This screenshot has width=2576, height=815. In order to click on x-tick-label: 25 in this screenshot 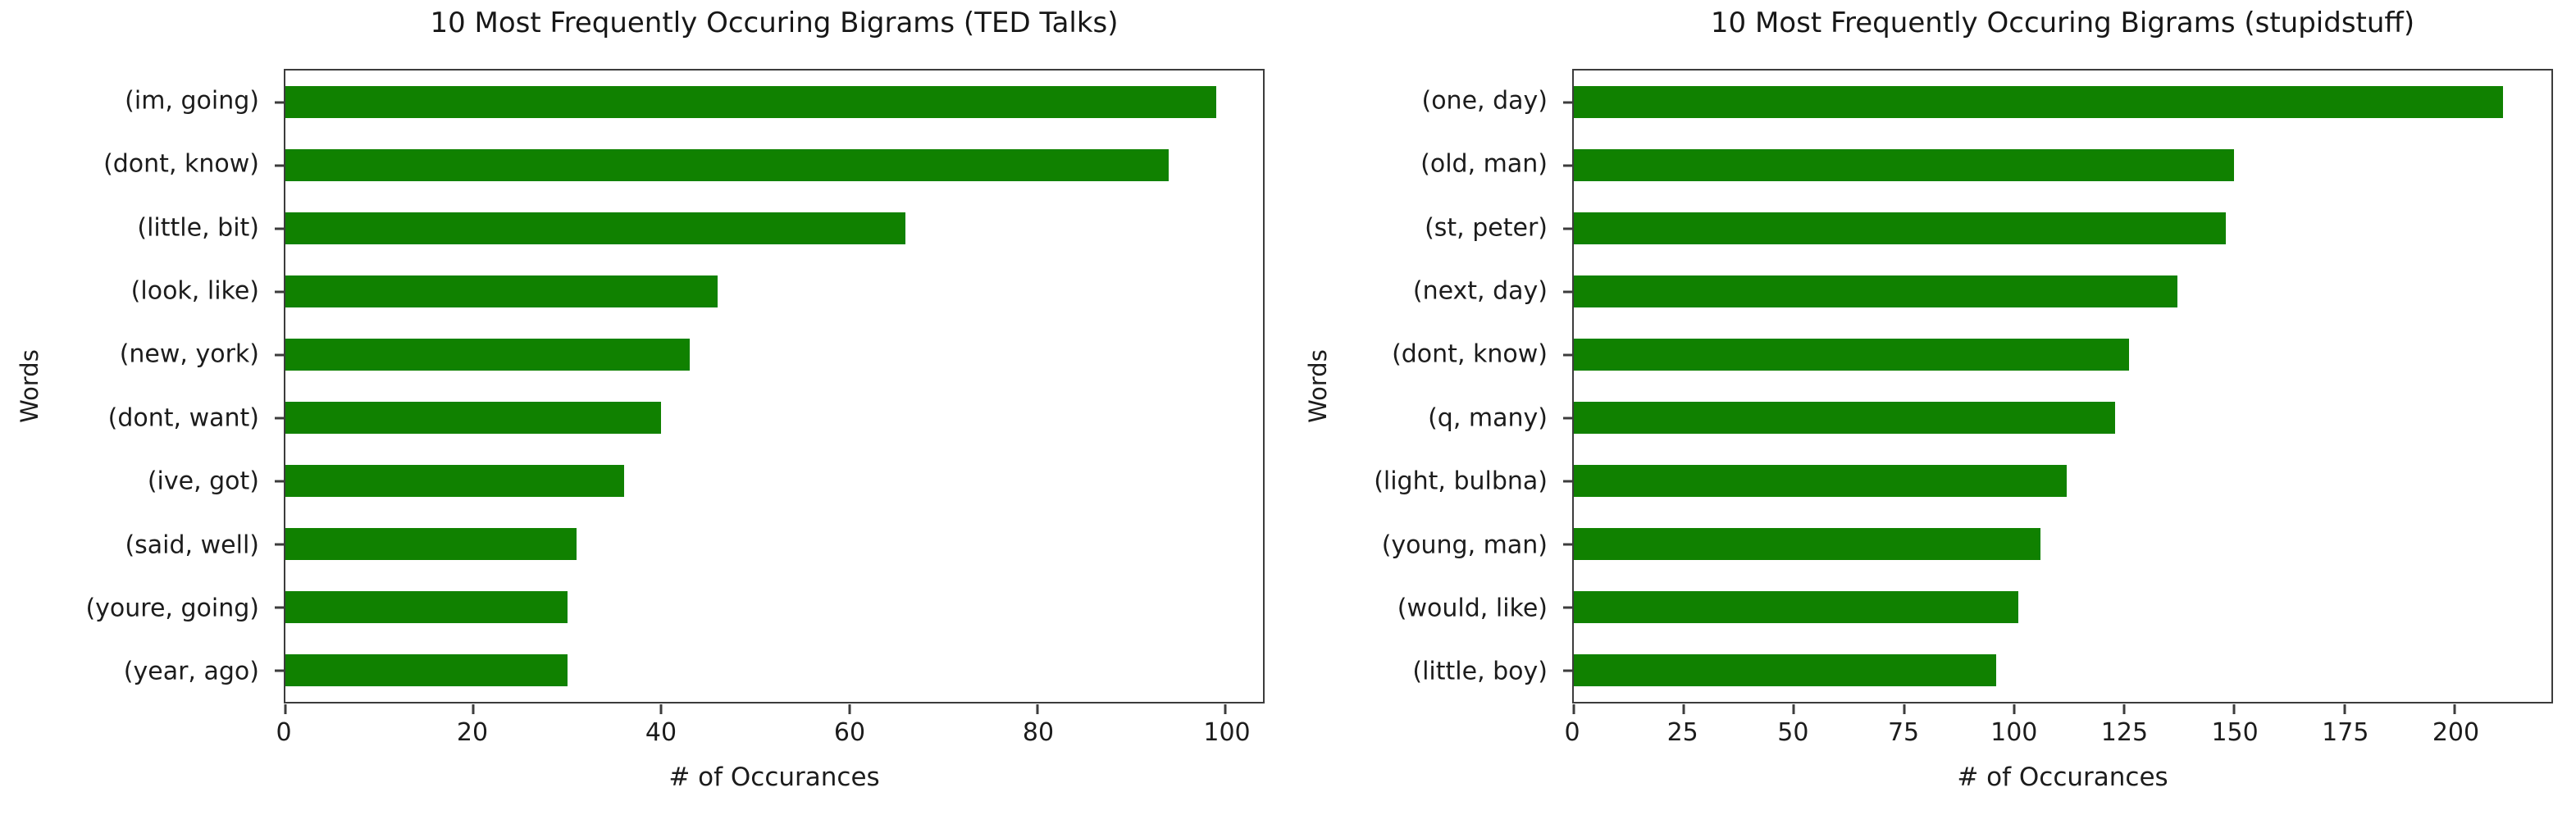, I will do `click(1682, 732)`.